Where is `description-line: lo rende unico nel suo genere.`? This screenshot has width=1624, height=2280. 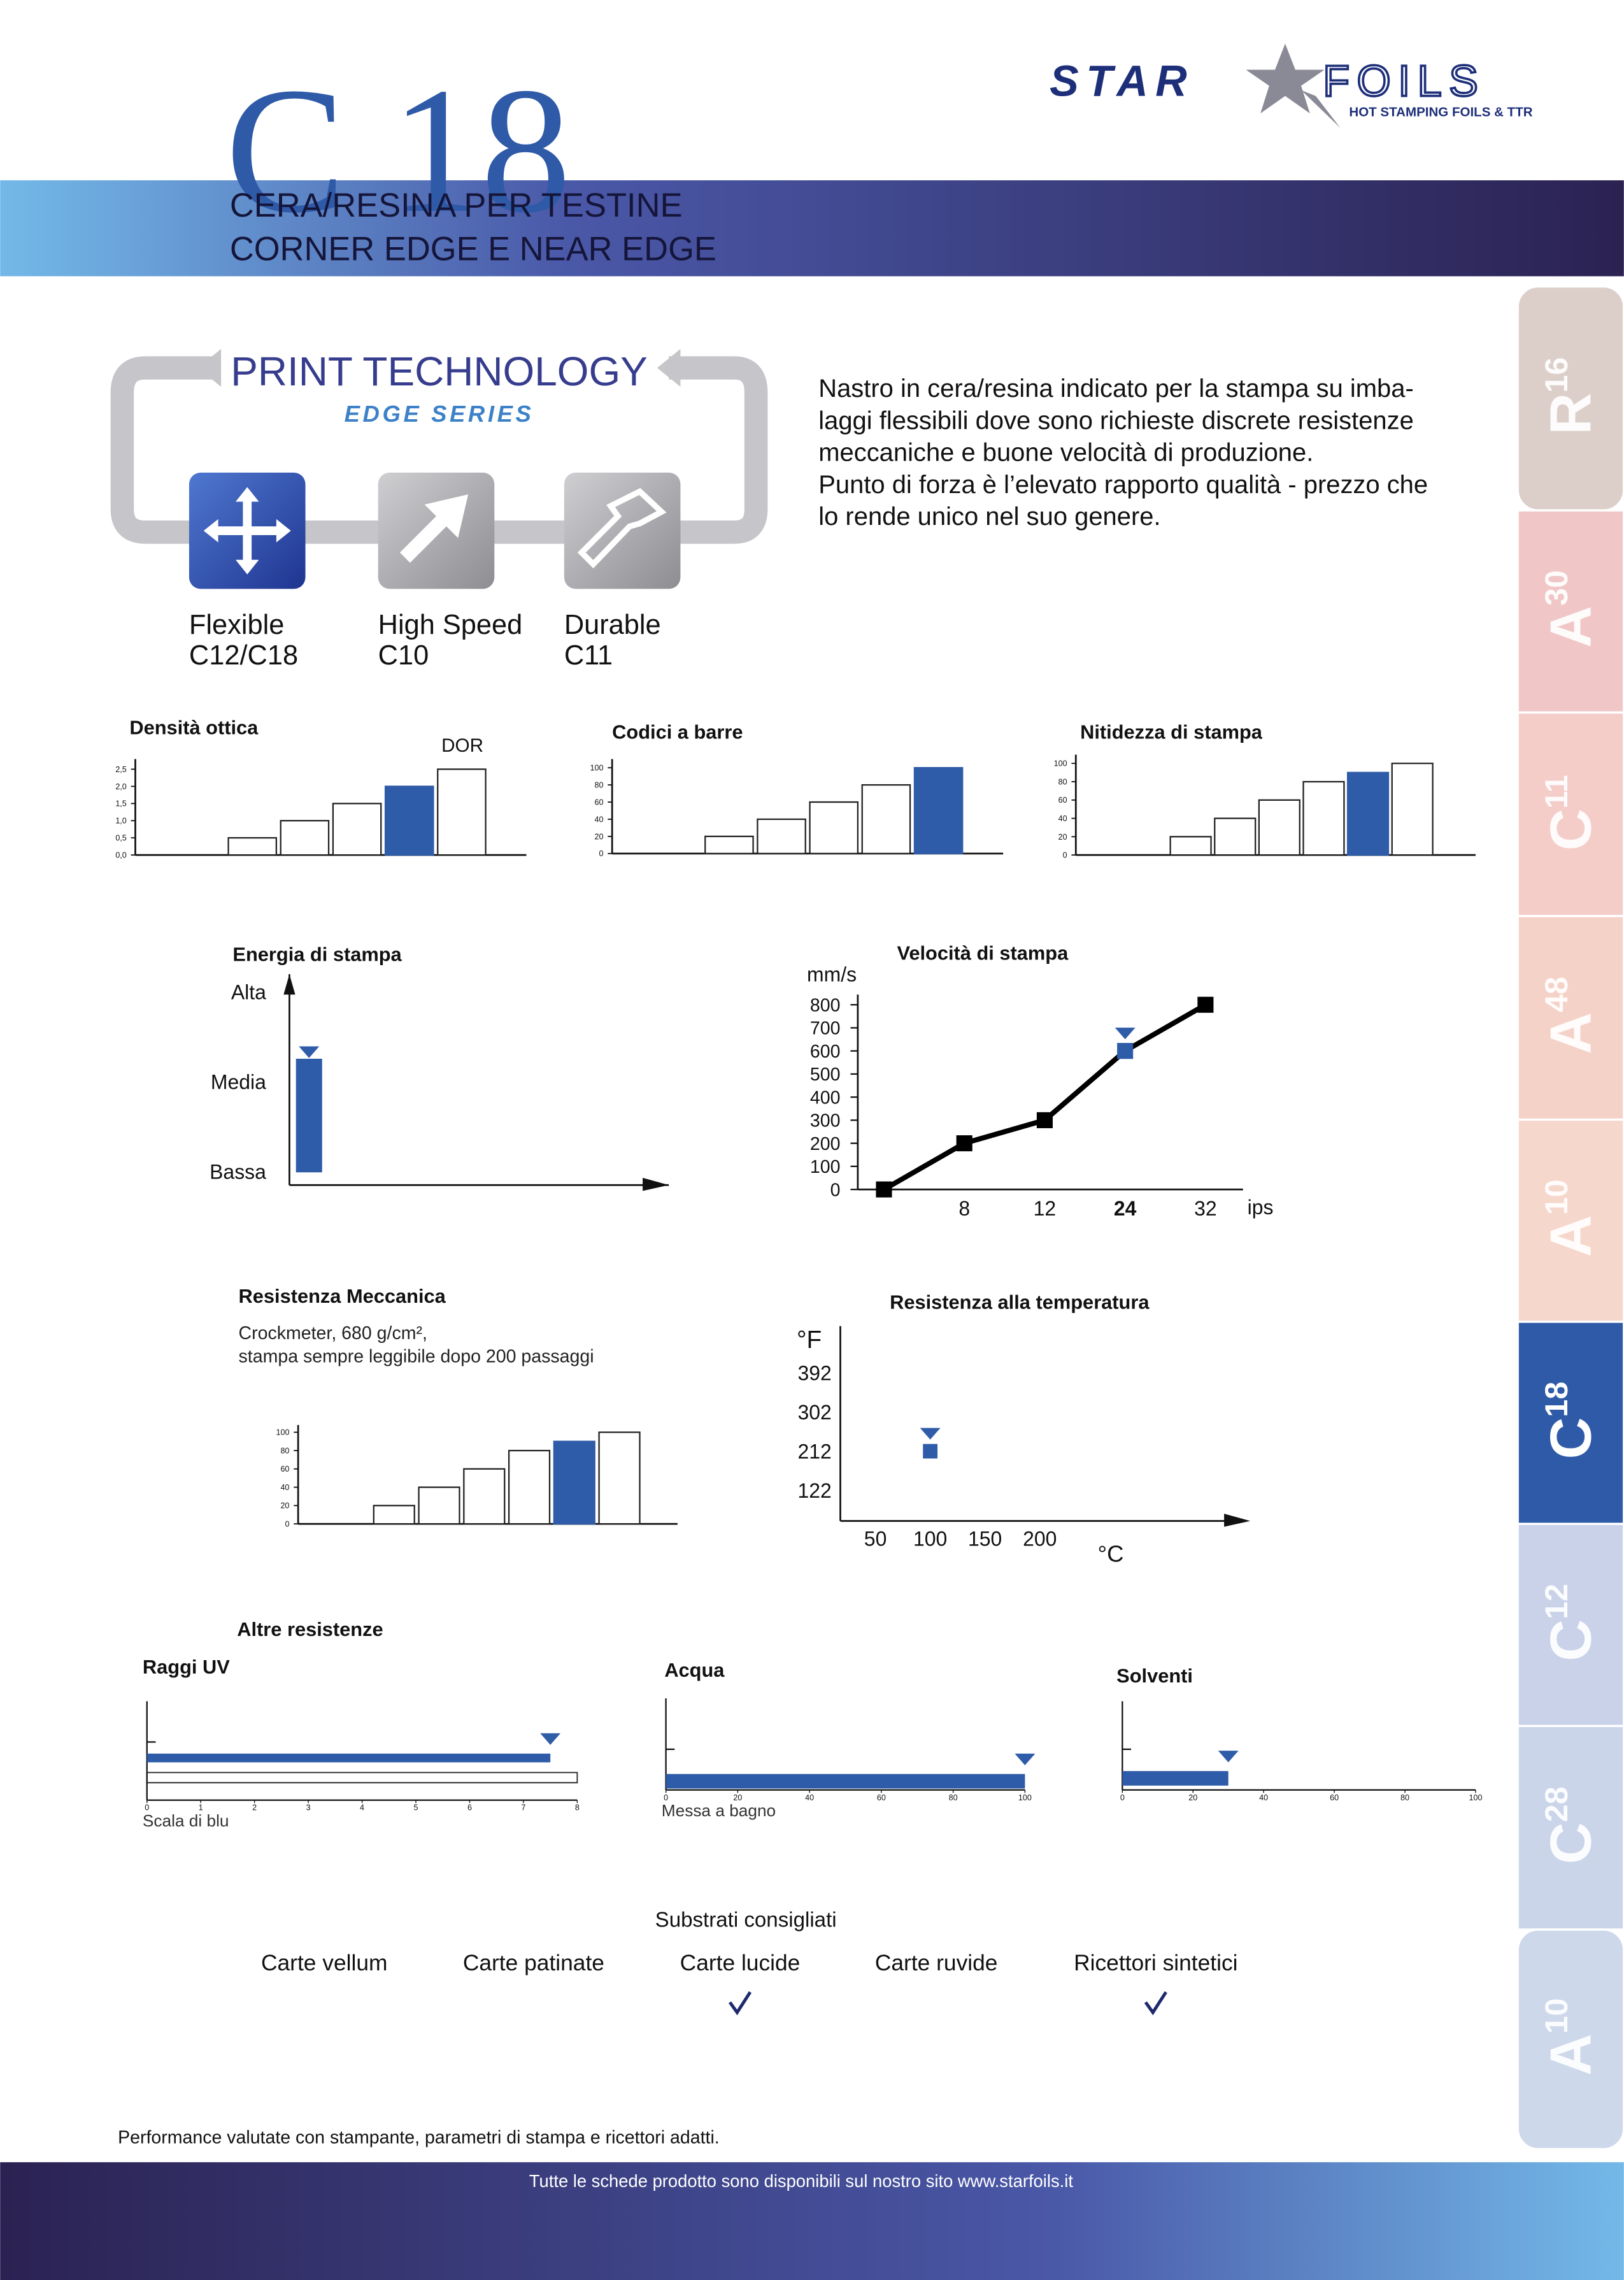 description-line: lo rende unico nel suo genere. is located at coordinates (989, 517).